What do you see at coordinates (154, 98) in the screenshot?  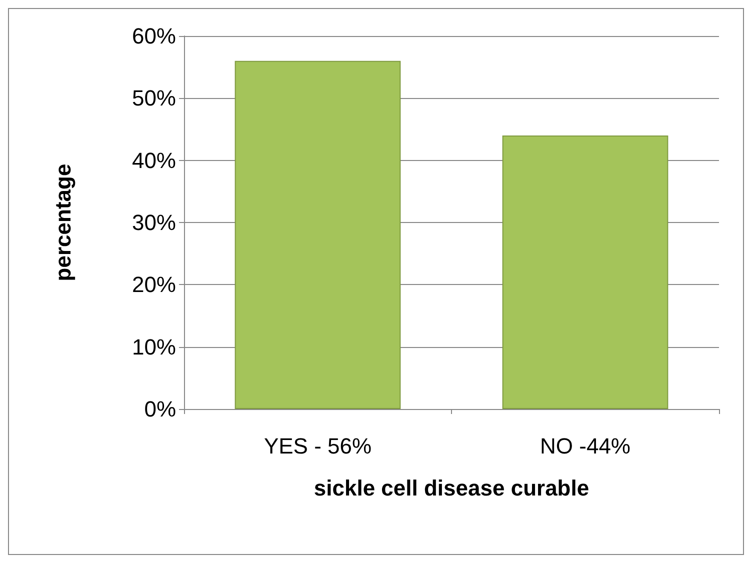 I see `y-tick-label: 50%` at bounding box center [154, 98].